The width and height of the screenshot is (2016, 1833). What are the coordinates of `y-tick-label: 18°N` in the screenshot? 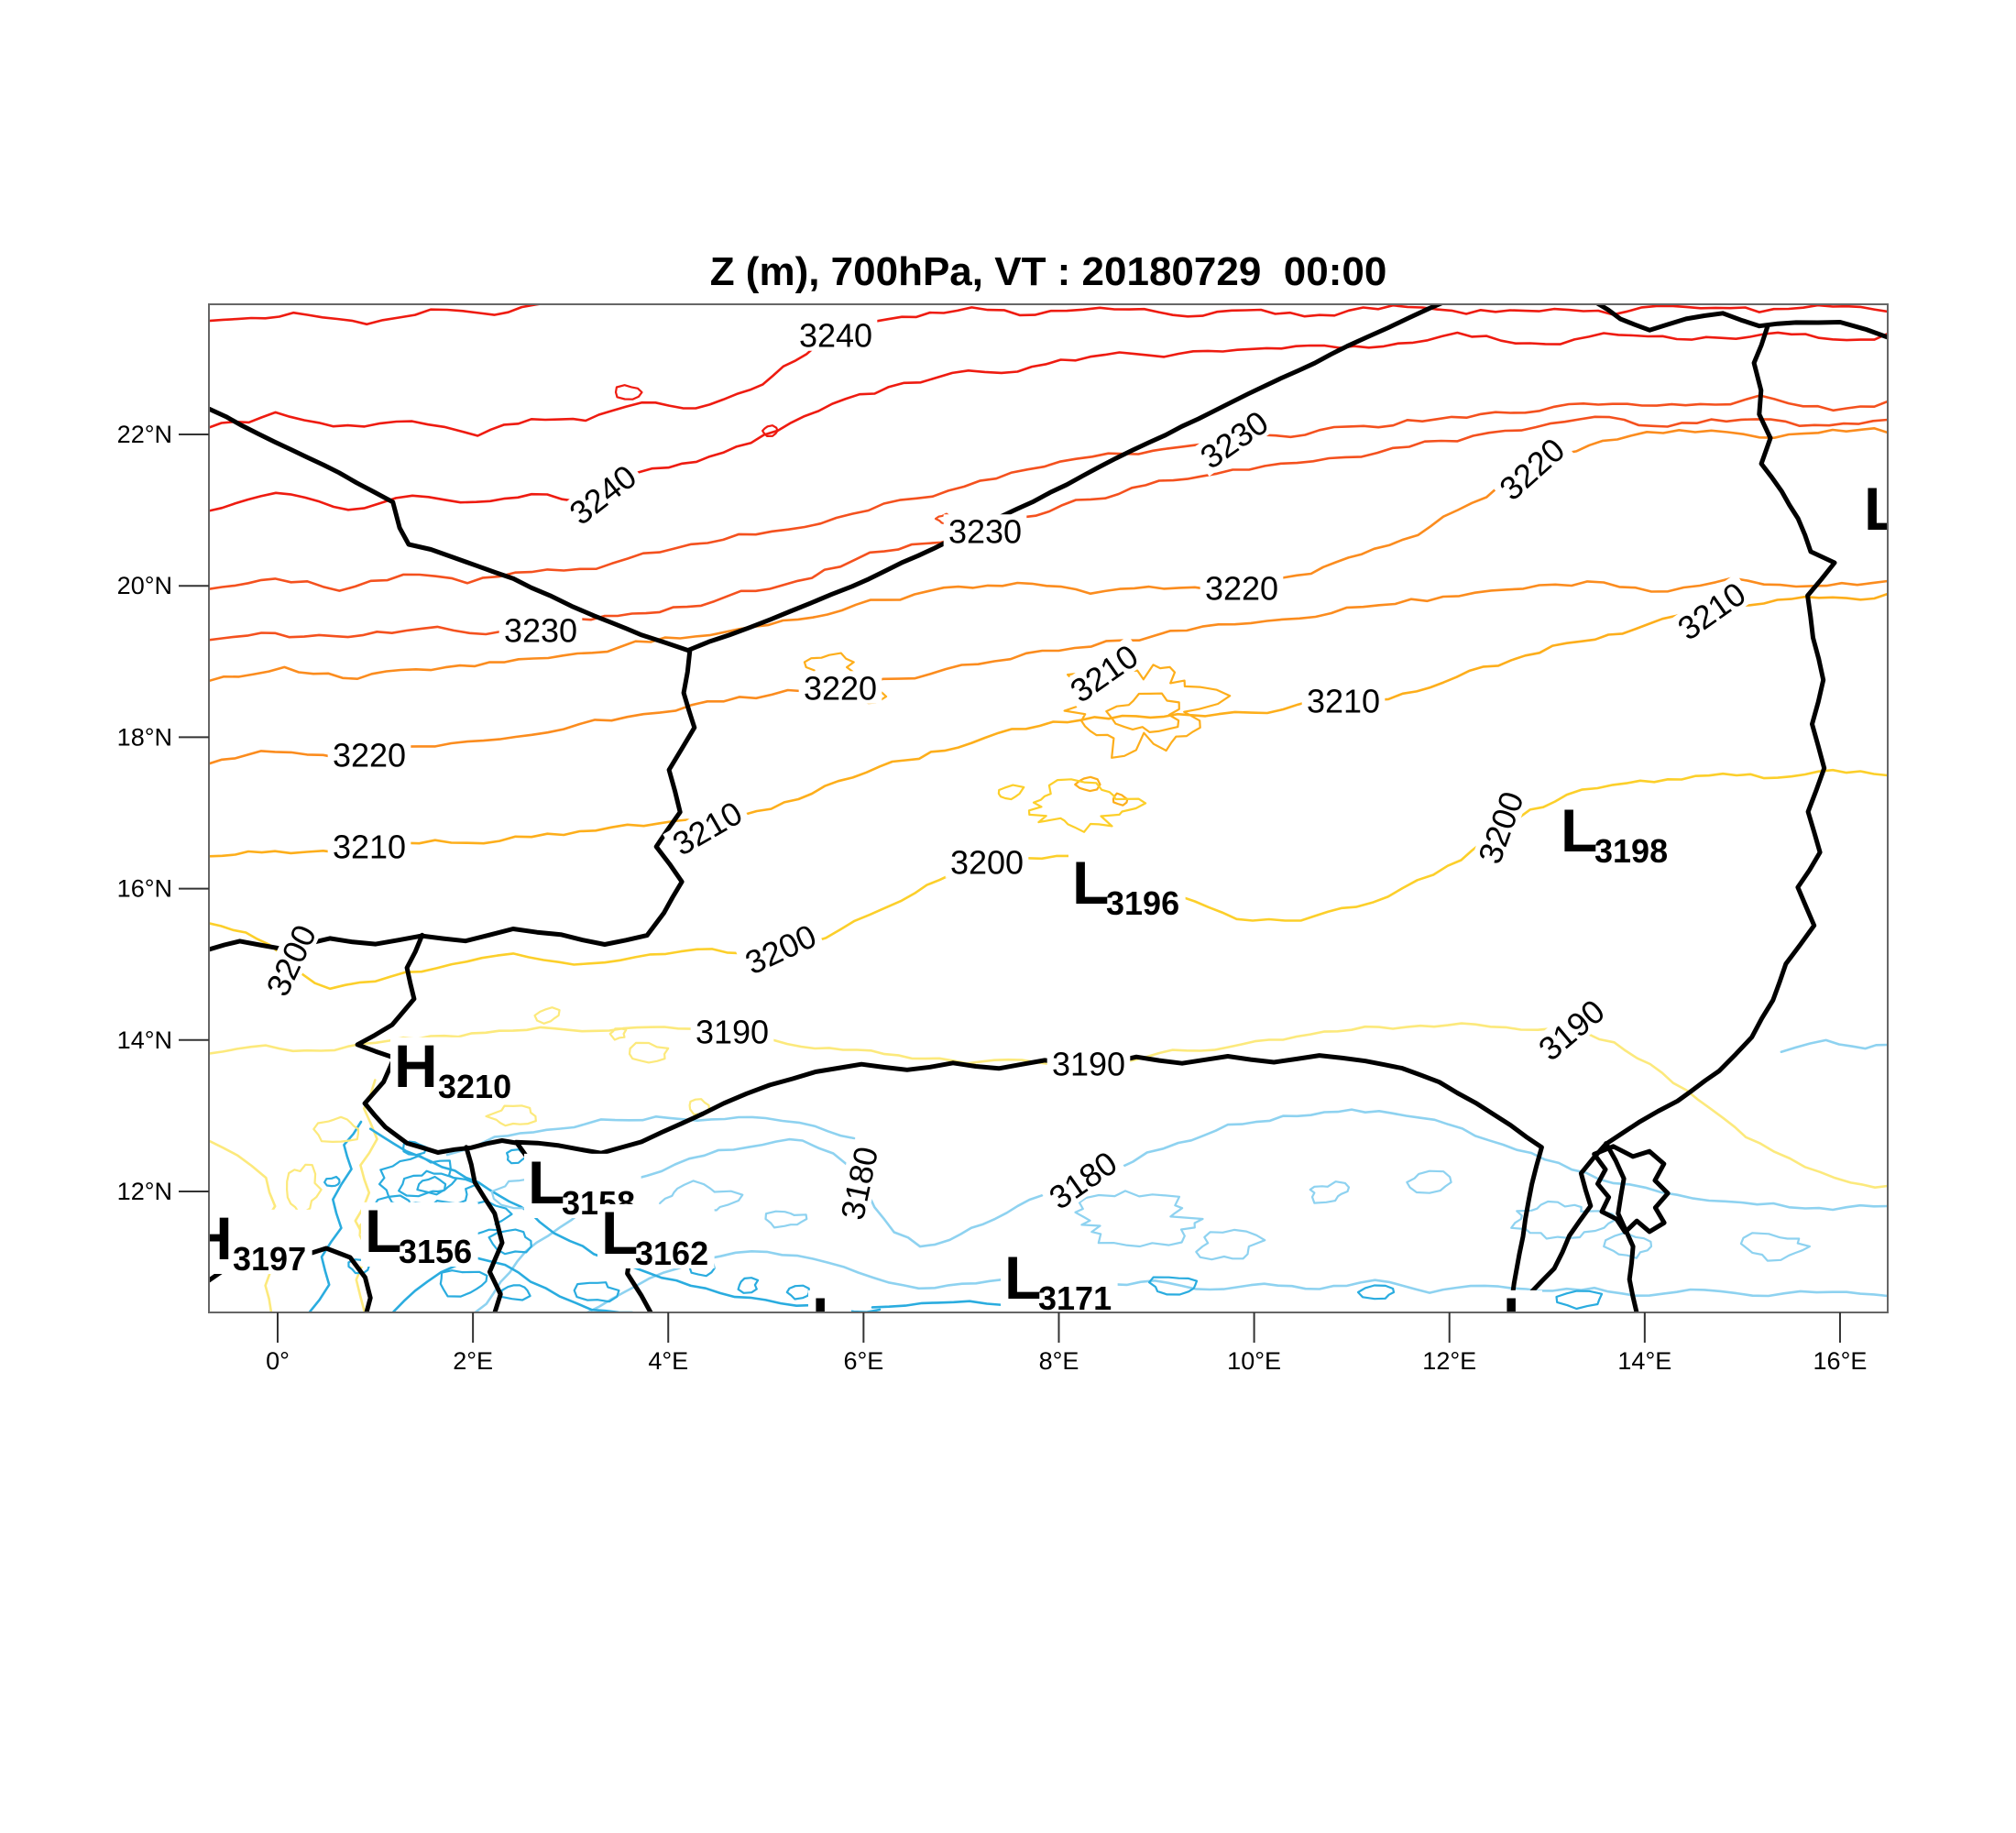 It's located at (144, 737).